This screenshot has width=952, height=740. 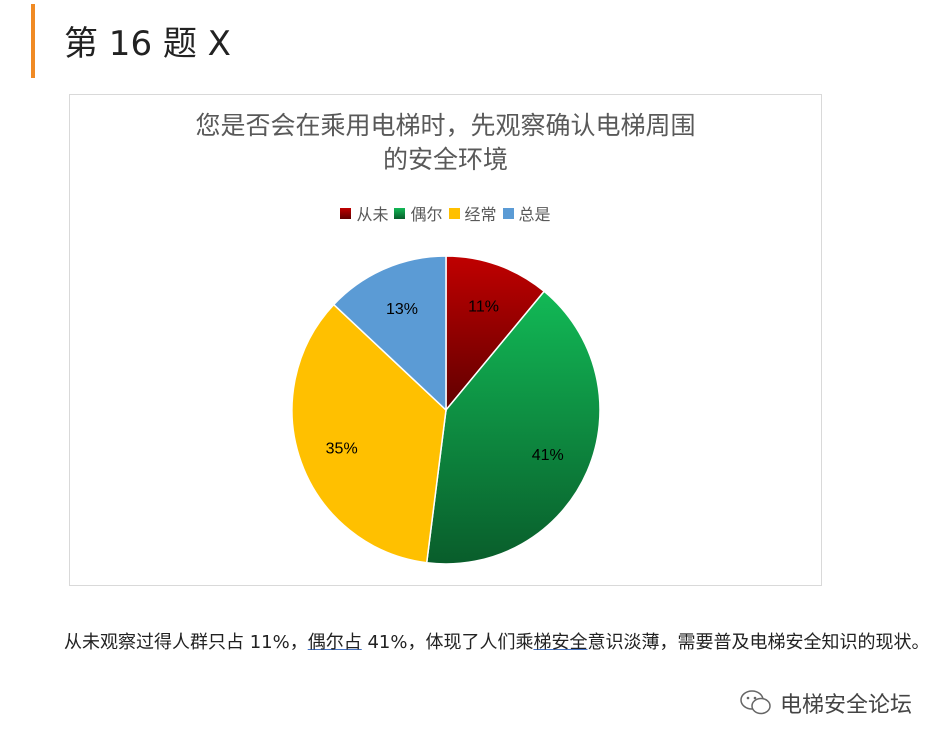 I want to click on accent-bar, so click(x=33, y=41).